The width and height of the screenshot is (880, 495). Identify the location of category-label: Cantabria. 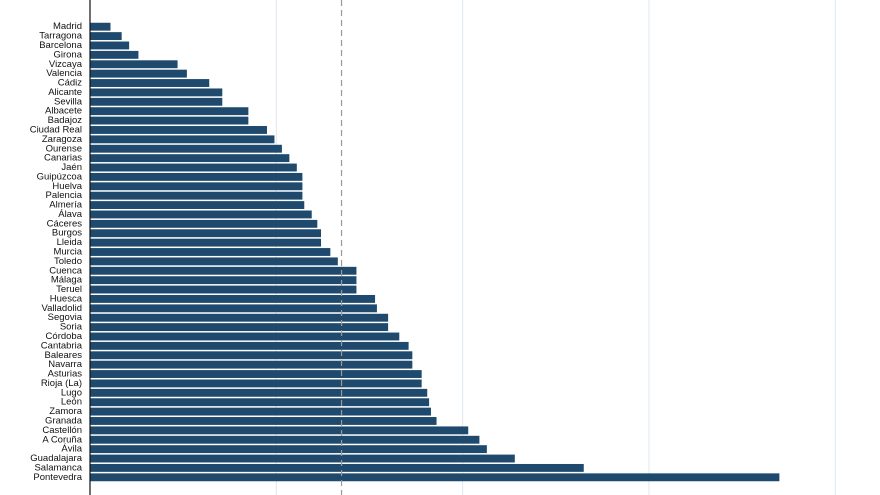
(62, 345).